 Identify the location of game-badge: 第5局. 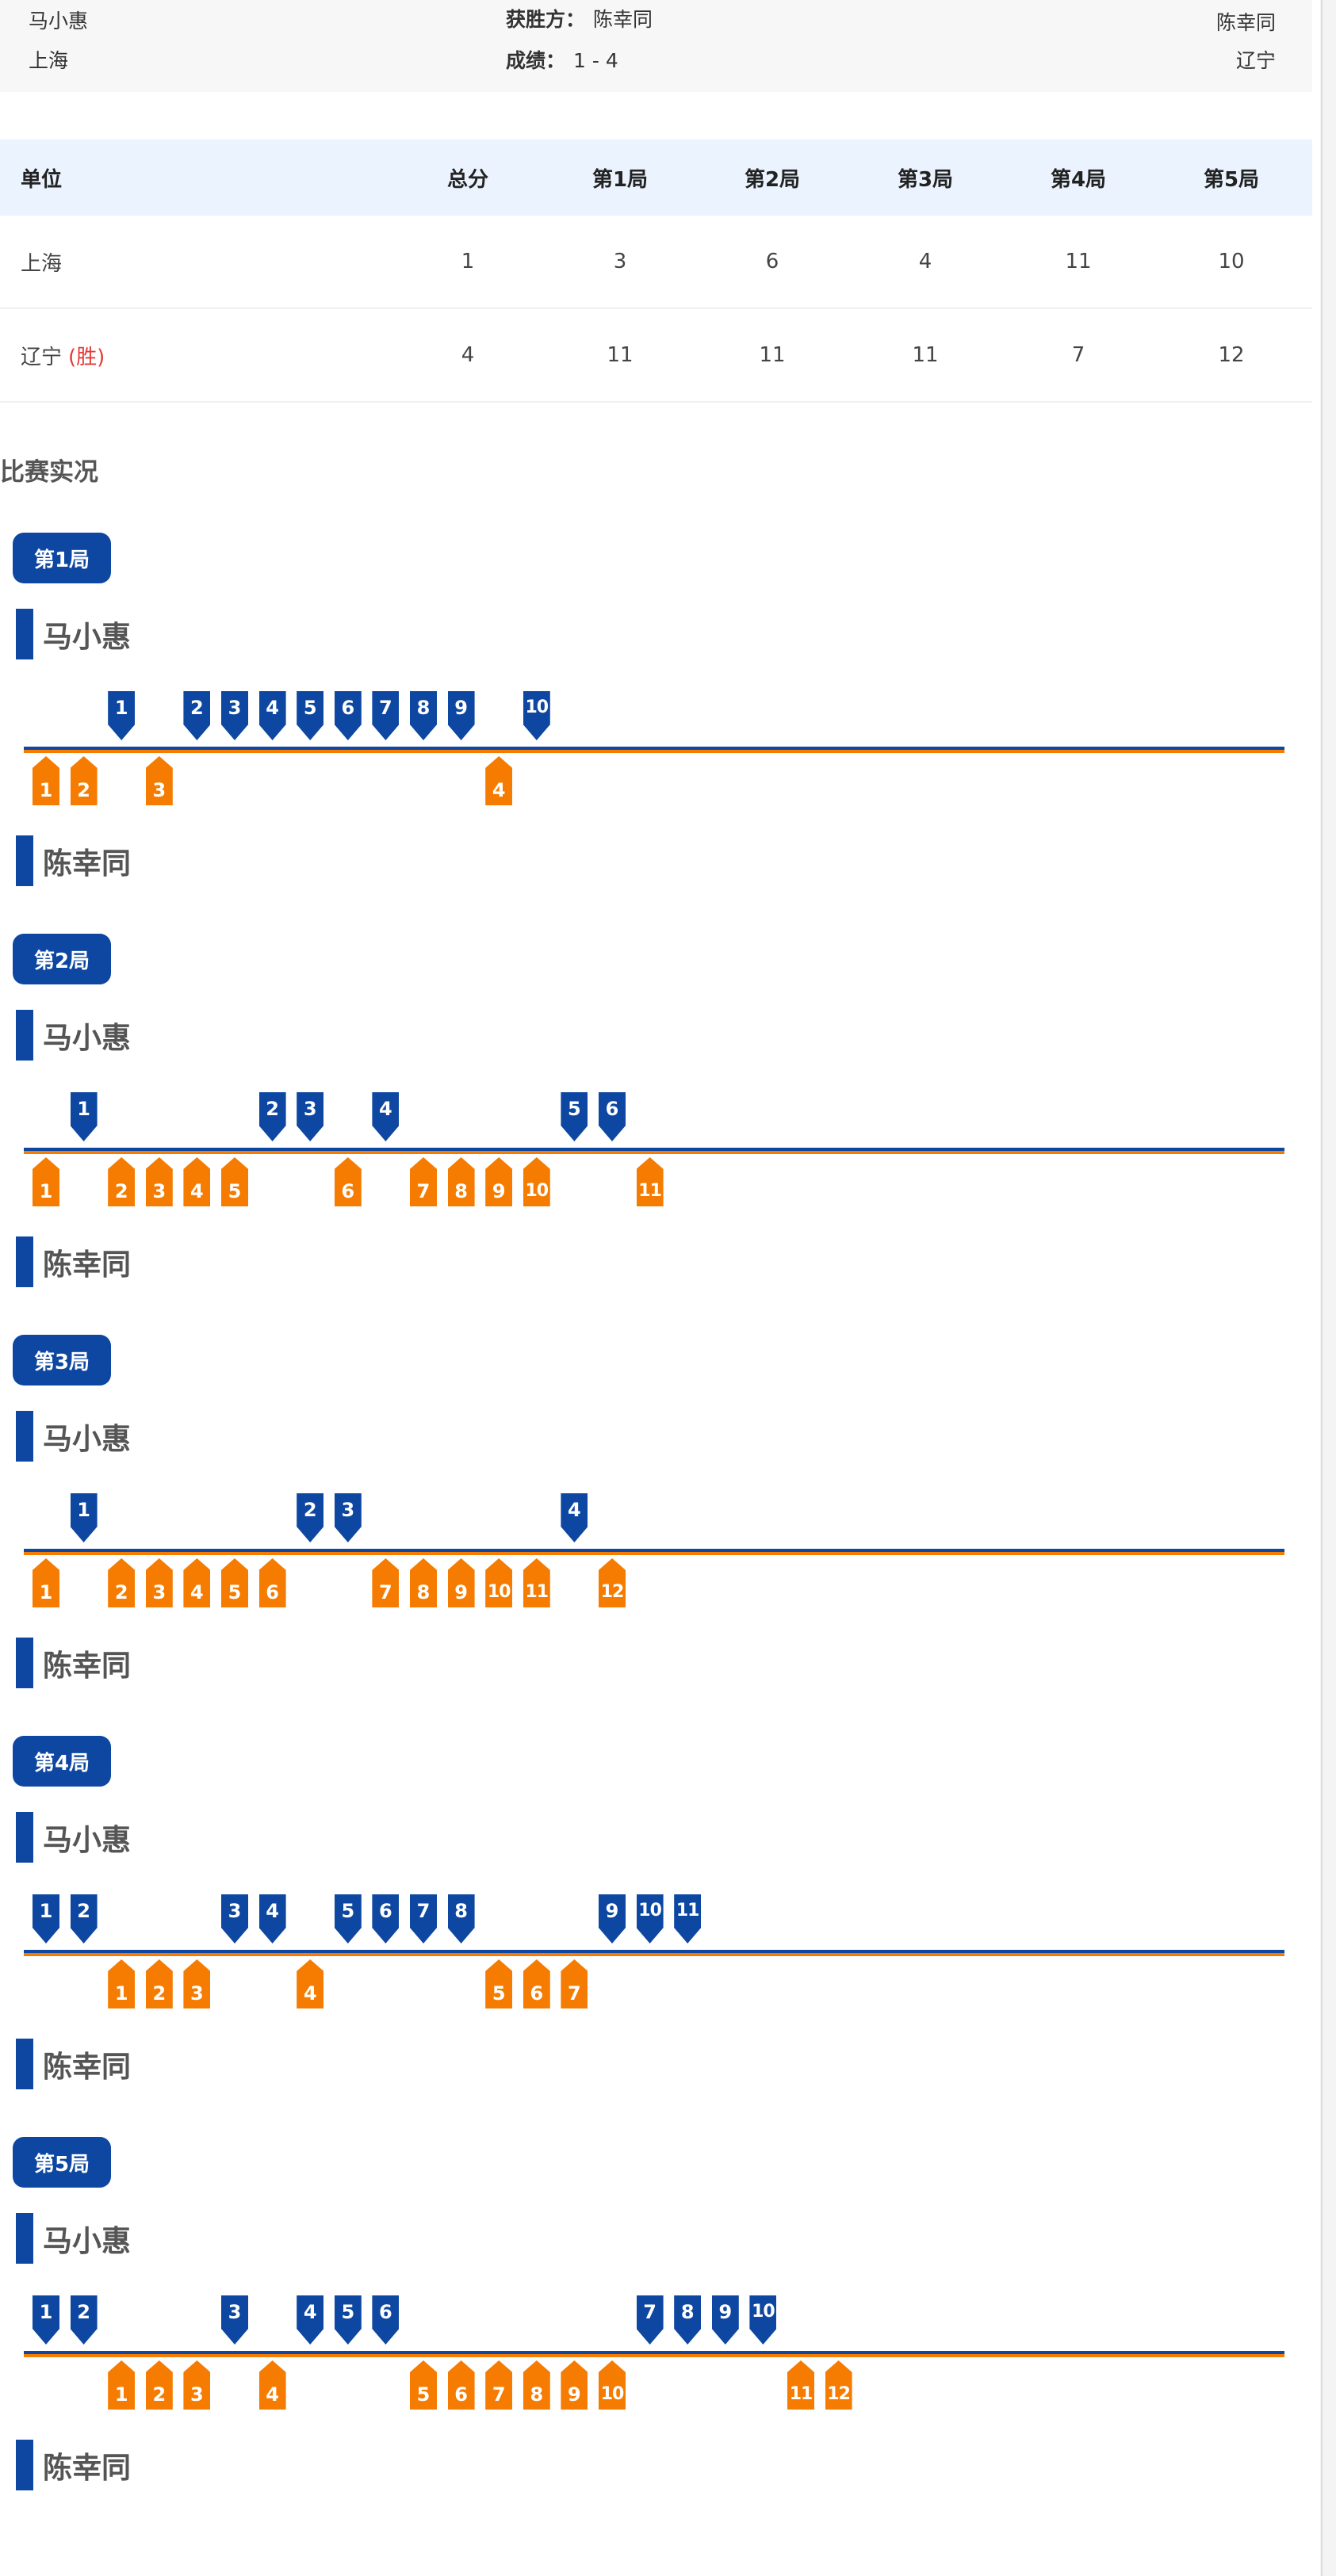
(62, 2162).